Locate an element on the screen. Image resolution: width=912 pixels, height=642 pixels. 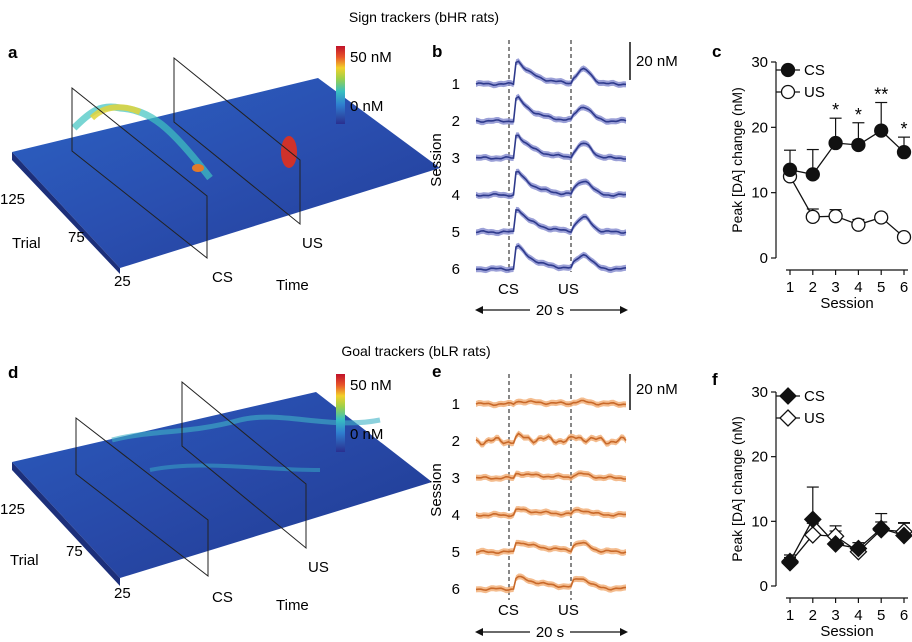
panel-b-duration-bg is located at coordinates (550, 310).